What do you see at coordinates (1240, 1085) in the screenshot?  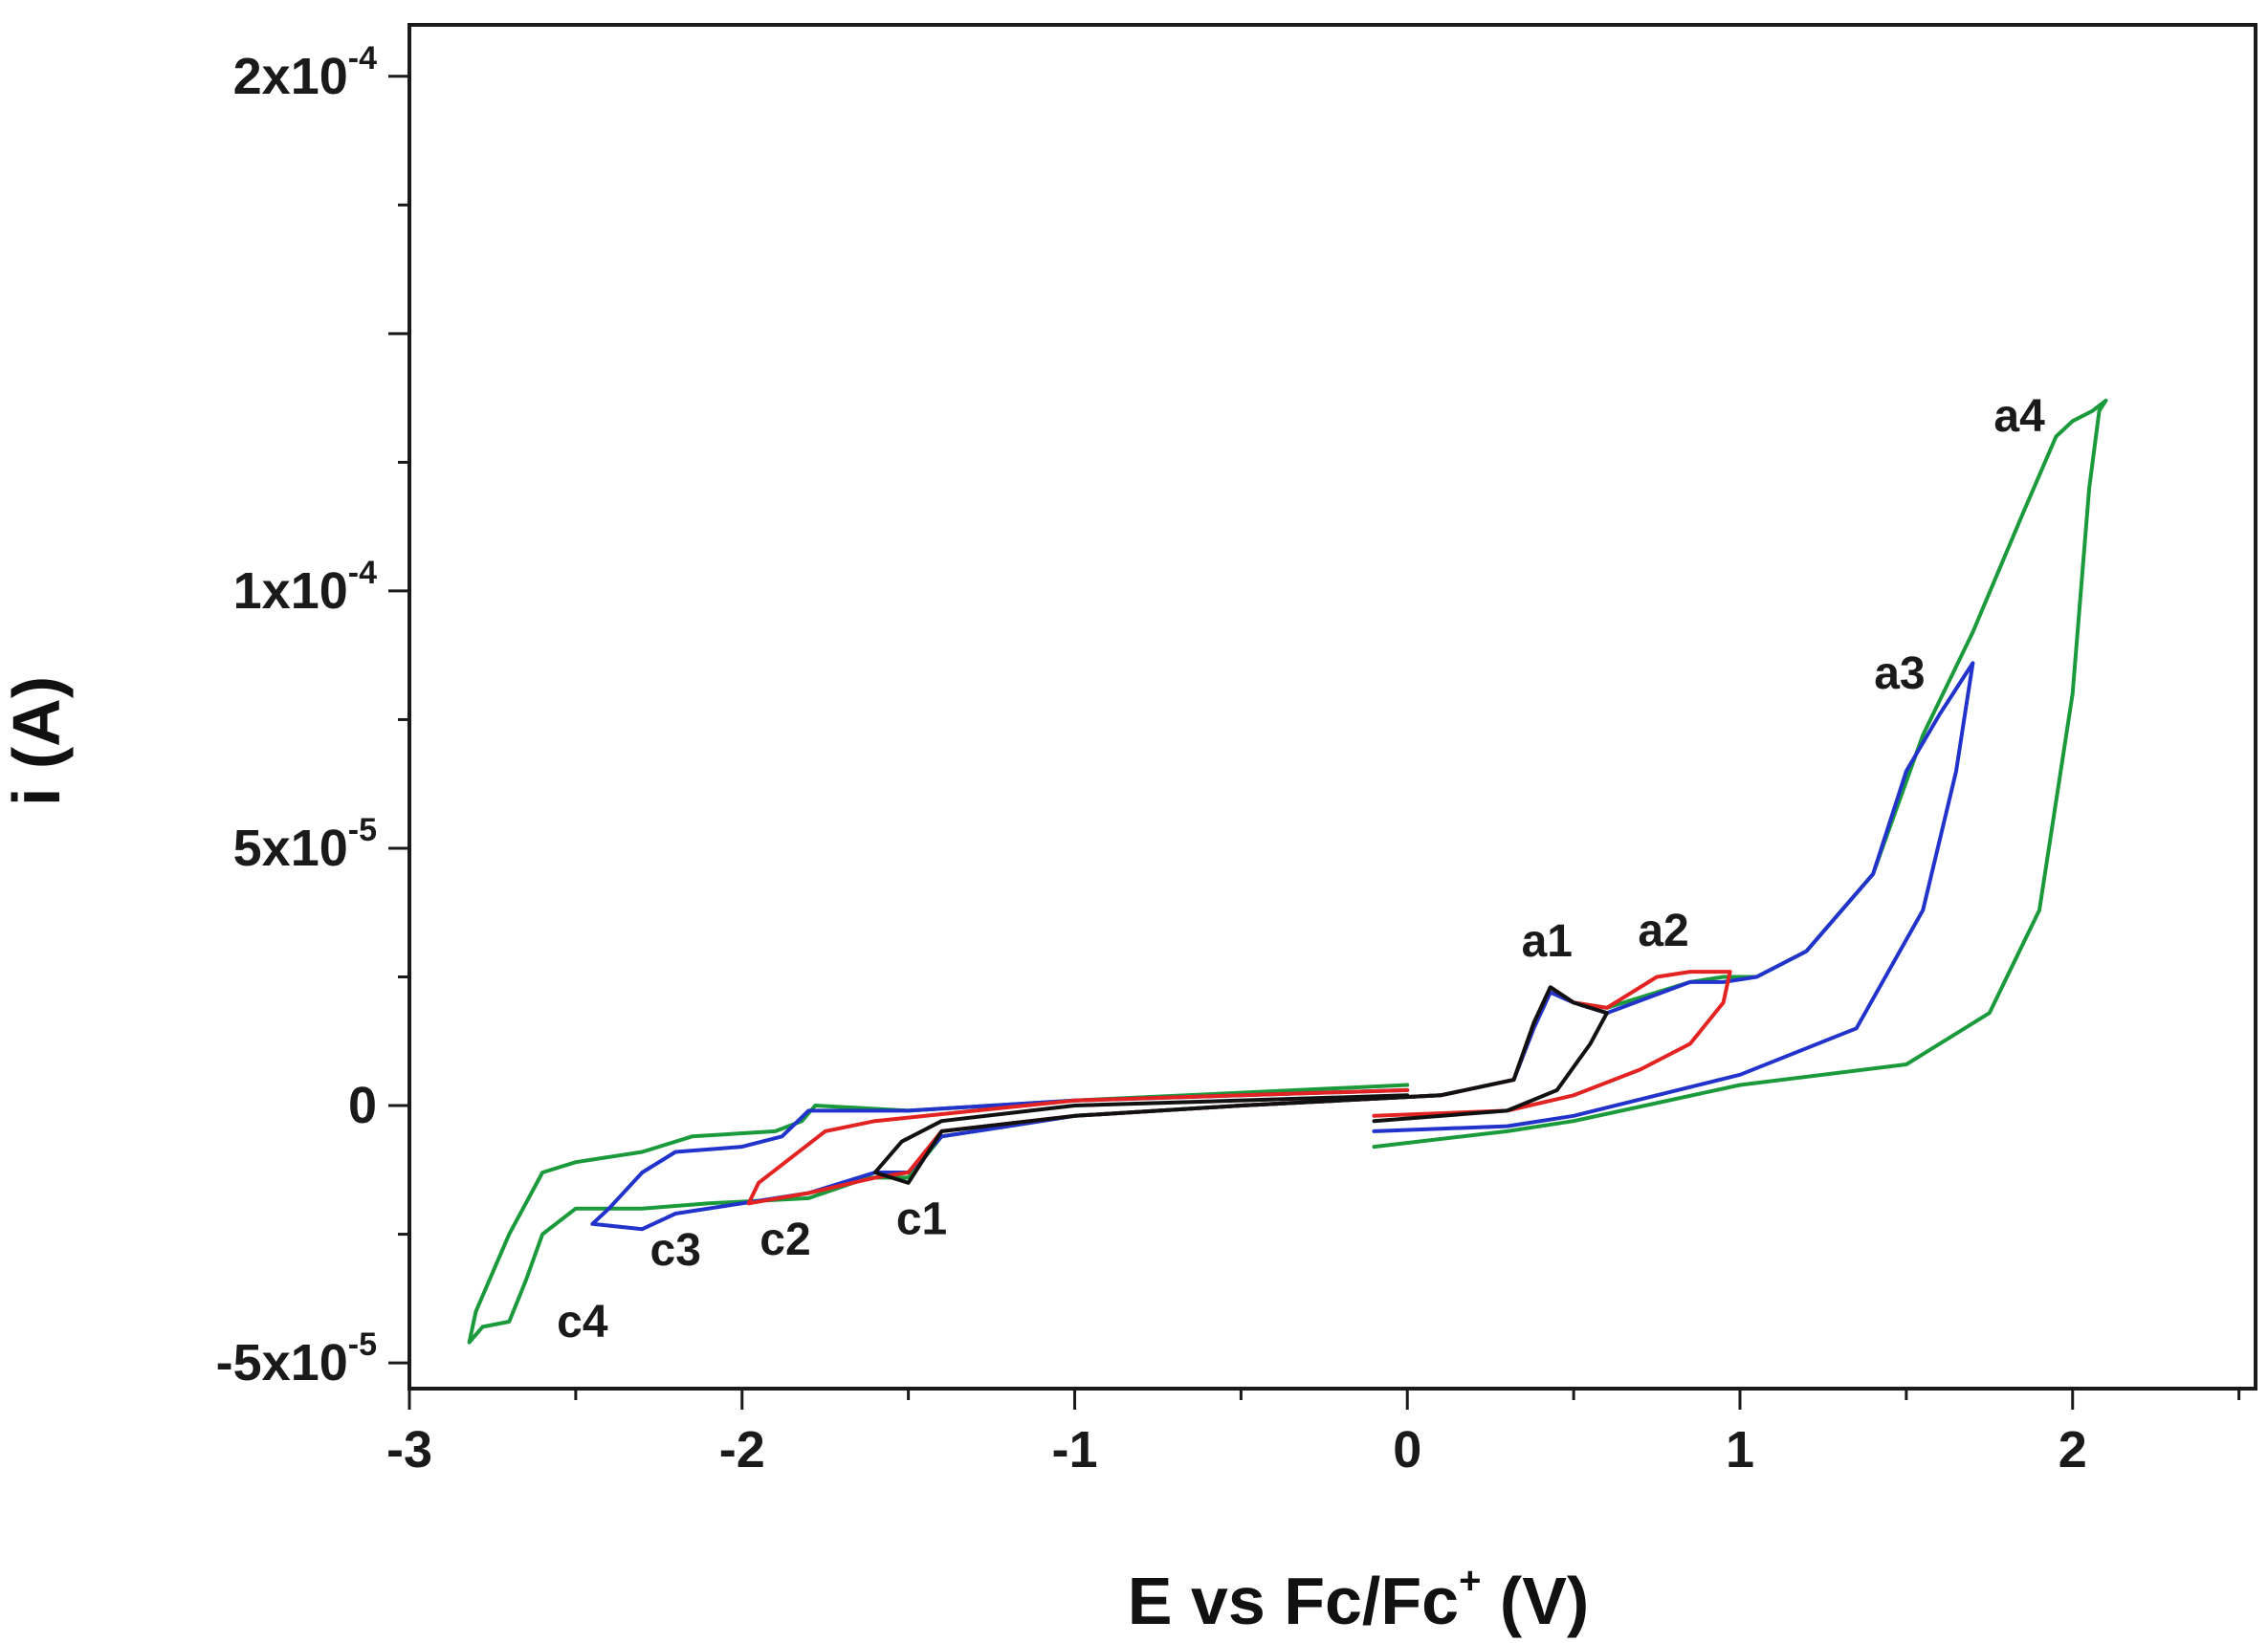 I see `series-black-curve` at bounding box center [1240, 1085].